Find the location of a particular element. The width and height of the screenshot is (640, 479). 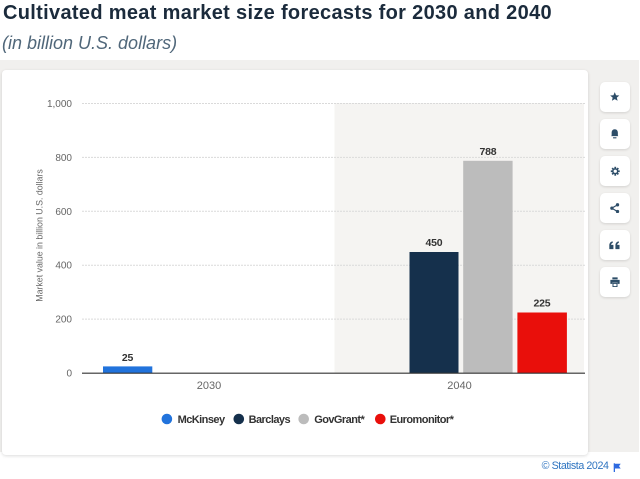

svg-text: 200 is located at coordinates (63, 320).